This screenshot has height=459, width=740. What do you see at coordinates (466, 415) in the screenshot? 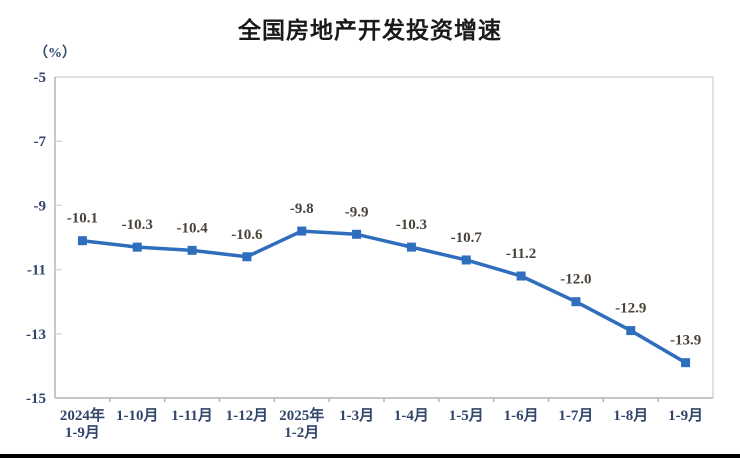
I see `x-category-label: 1-5月` at bounding box center [466, 415].